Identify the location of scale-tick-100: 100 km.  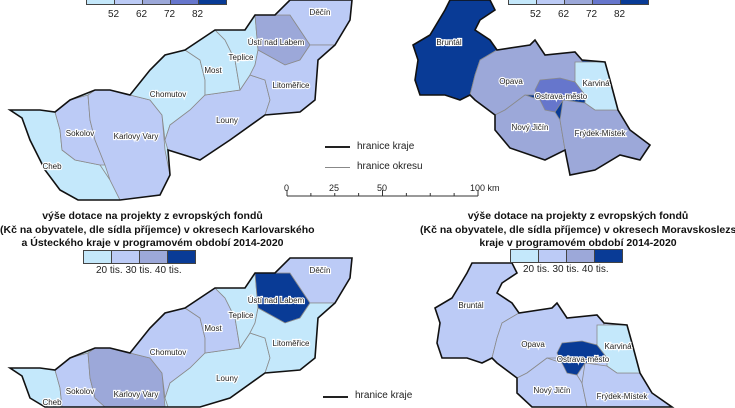
(485, 188).